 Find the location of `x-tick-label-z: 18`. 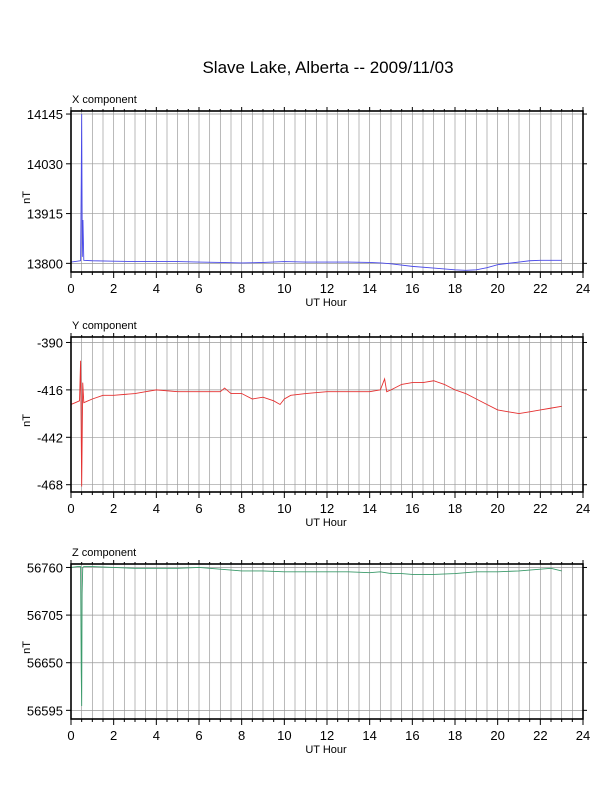

x-tick-label-z: 18 is located at coordinates (455, 735).